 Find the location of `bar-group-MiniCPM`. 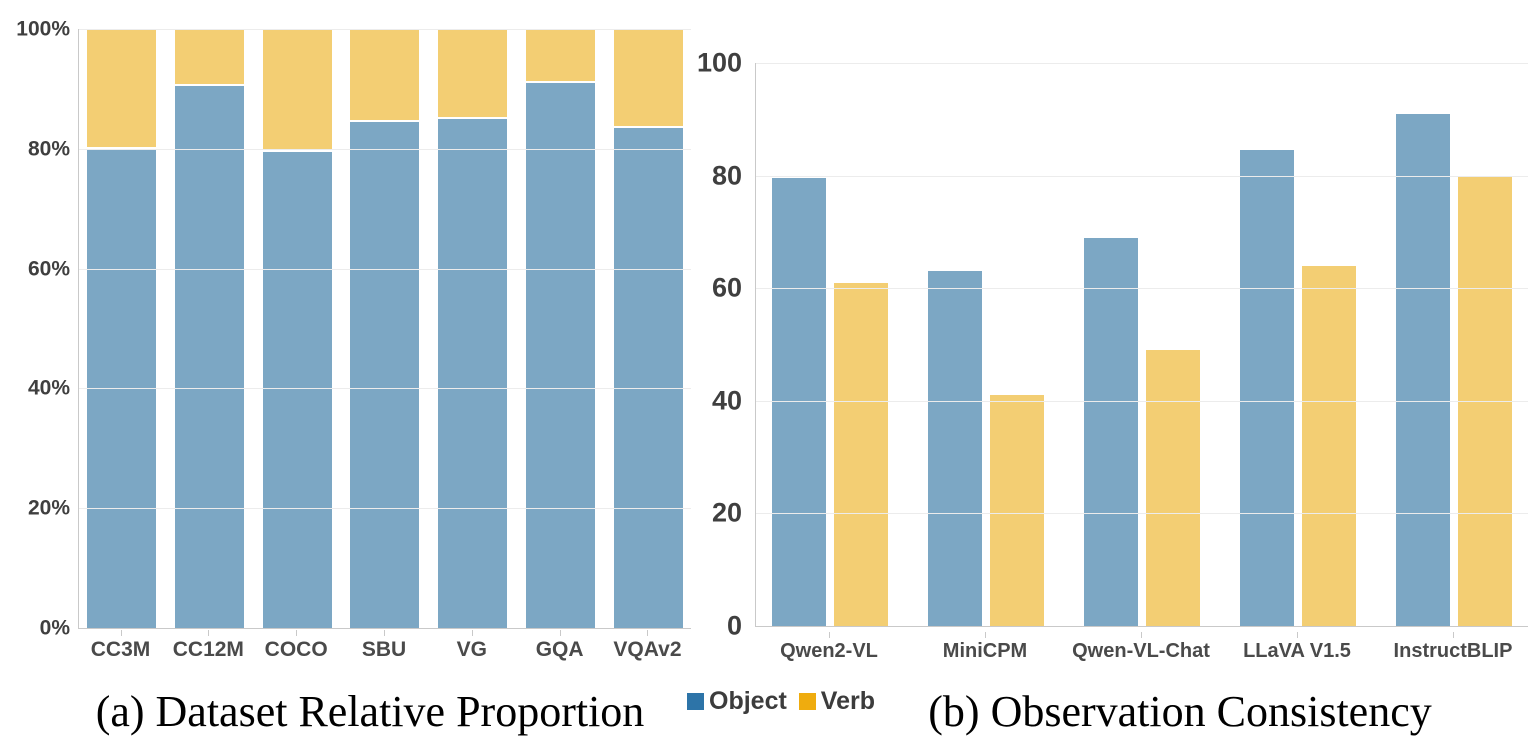

bar-group-MiniCPM is located at coordinates (986, 344).